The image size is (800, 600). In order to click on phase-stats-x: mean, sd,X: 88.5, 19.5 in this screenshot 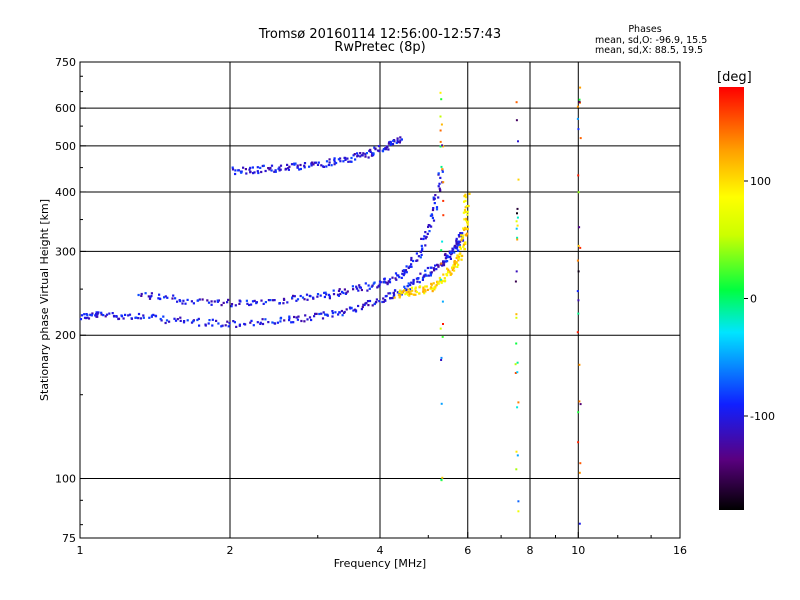, I will do `click(649, 50)`.